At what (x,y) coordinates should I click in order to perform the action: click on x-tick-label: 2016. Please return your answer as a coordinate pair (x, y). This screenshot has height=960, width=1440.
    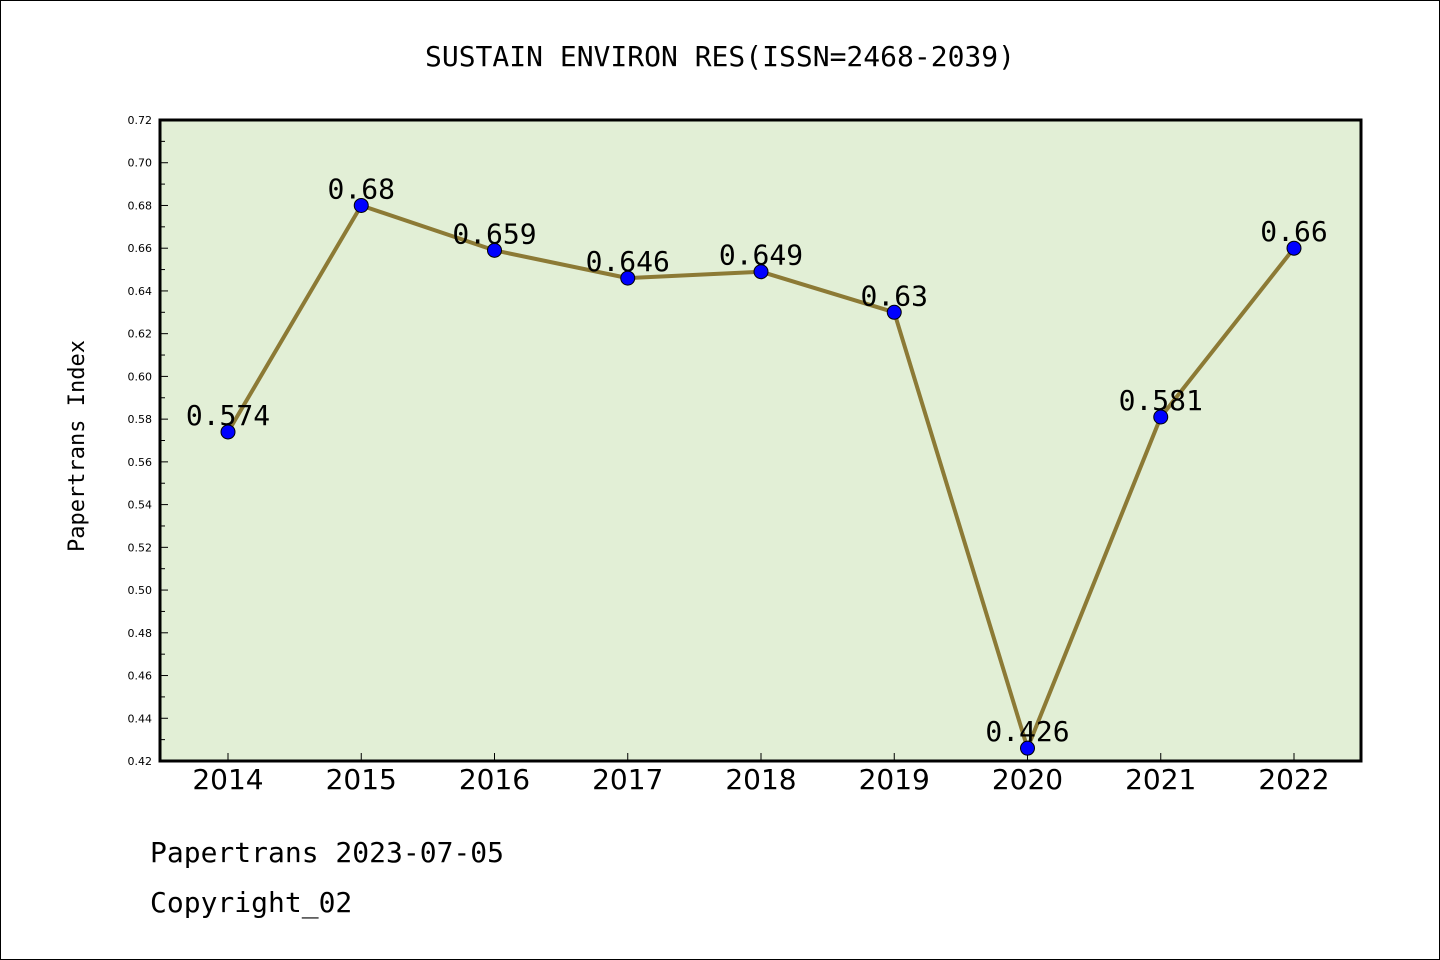
    Looking at the image, I should click on (494, 779).